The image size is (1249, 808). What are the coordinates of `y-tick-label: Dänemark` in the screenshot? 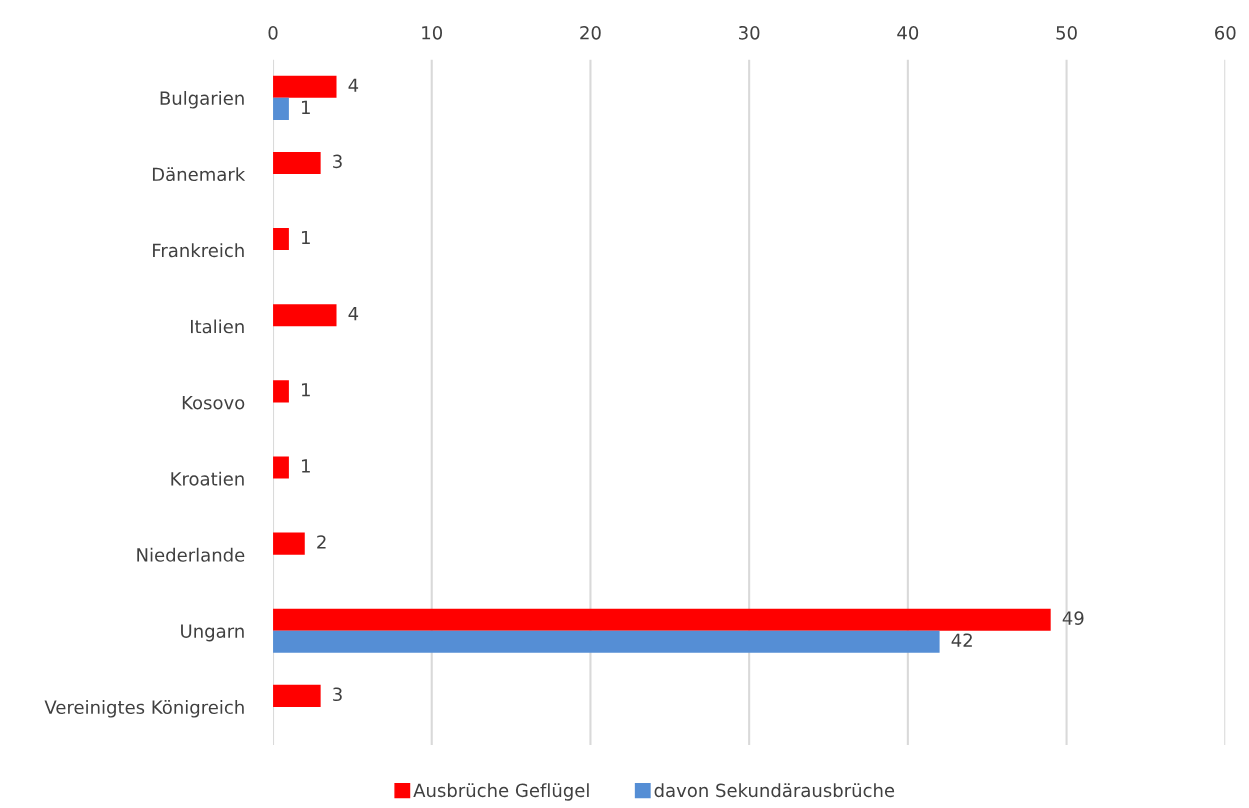 It's located at (199, 174).